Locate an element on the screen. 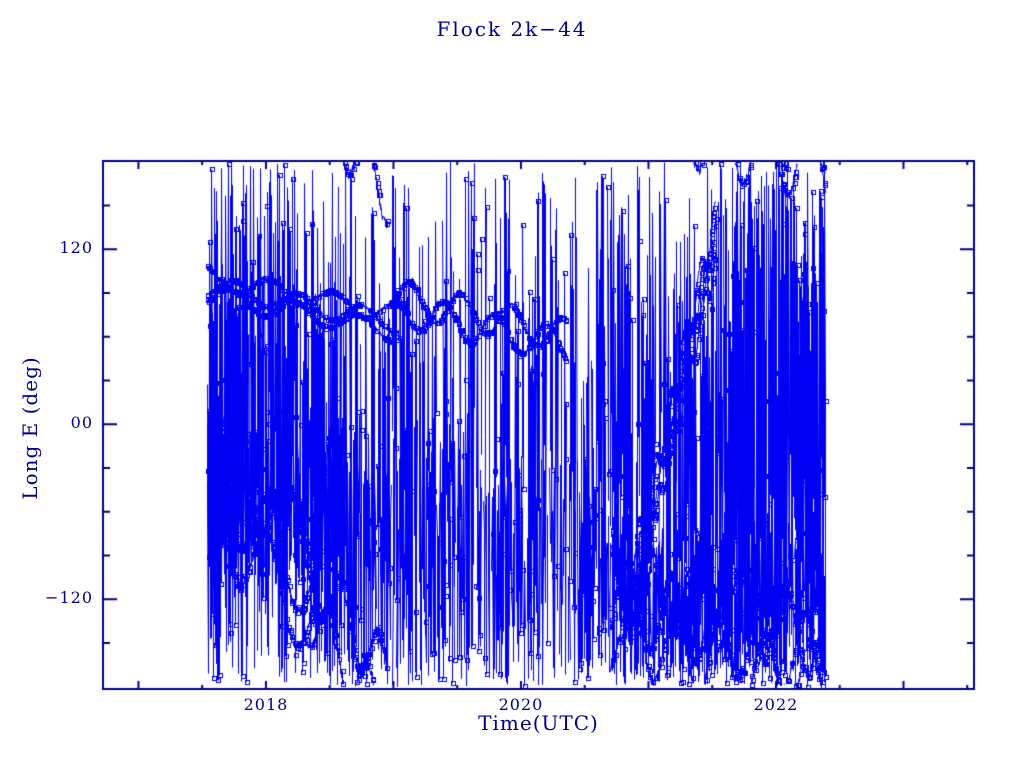 This screenshot has height=768, width=1024. x-tick-label: 2022 is located at coordinates (776, 704).